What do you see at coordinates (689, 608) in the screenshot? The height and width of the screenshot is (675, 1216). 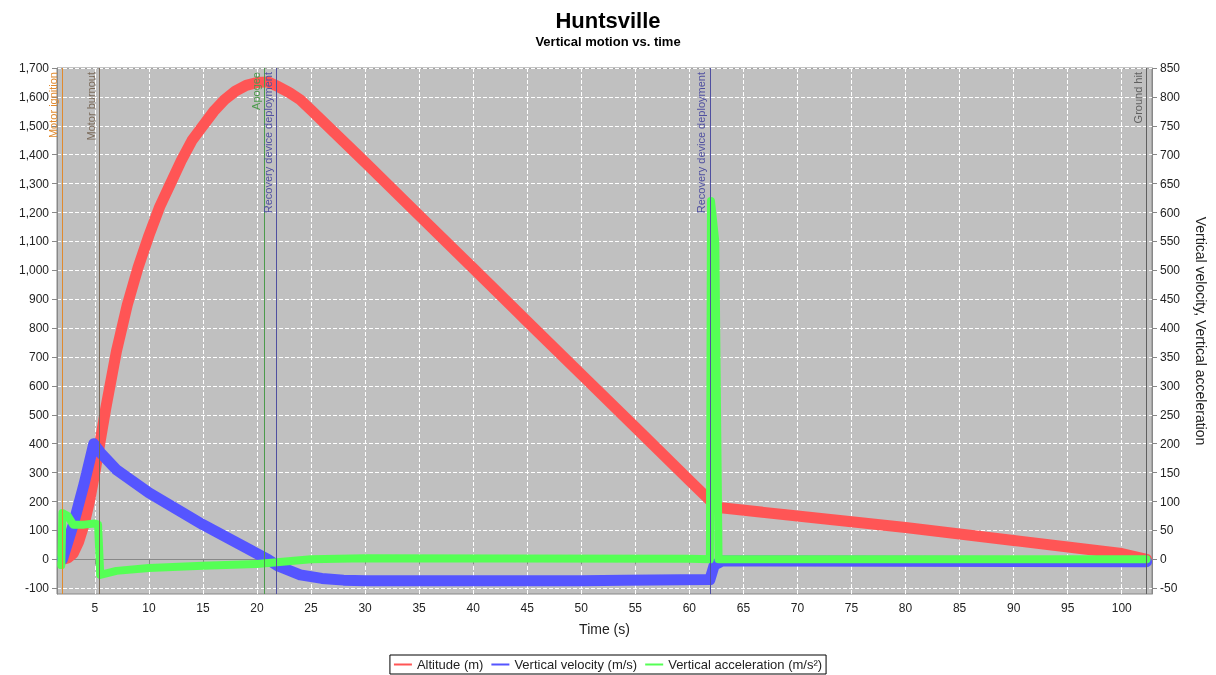 I see `x-tick-label: 60` at bounding box center [689, 608].